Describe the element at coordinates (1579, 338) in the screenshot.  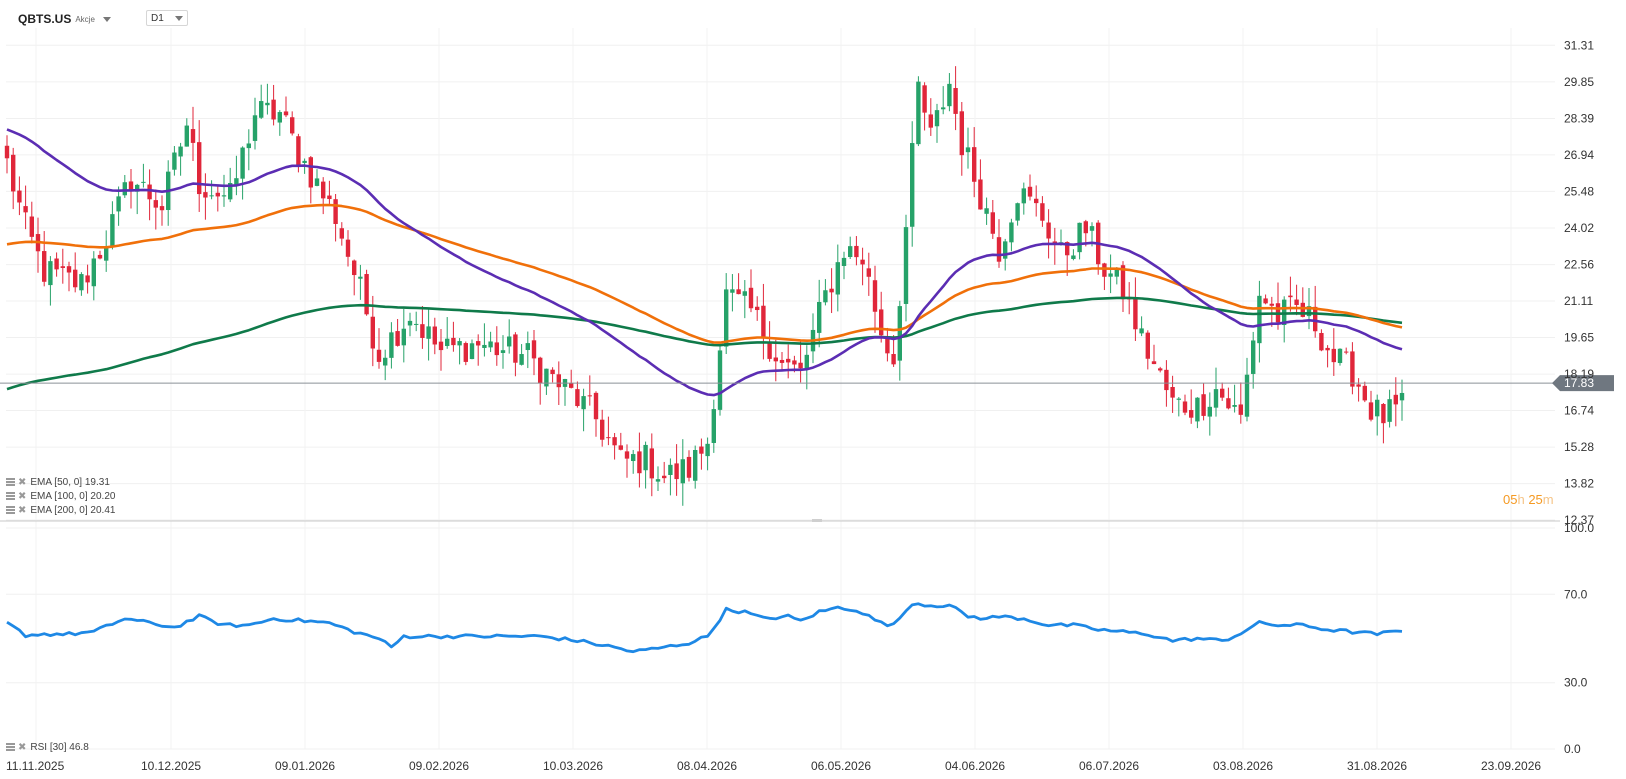
I see `price-tick-label: 19.65` at that location.